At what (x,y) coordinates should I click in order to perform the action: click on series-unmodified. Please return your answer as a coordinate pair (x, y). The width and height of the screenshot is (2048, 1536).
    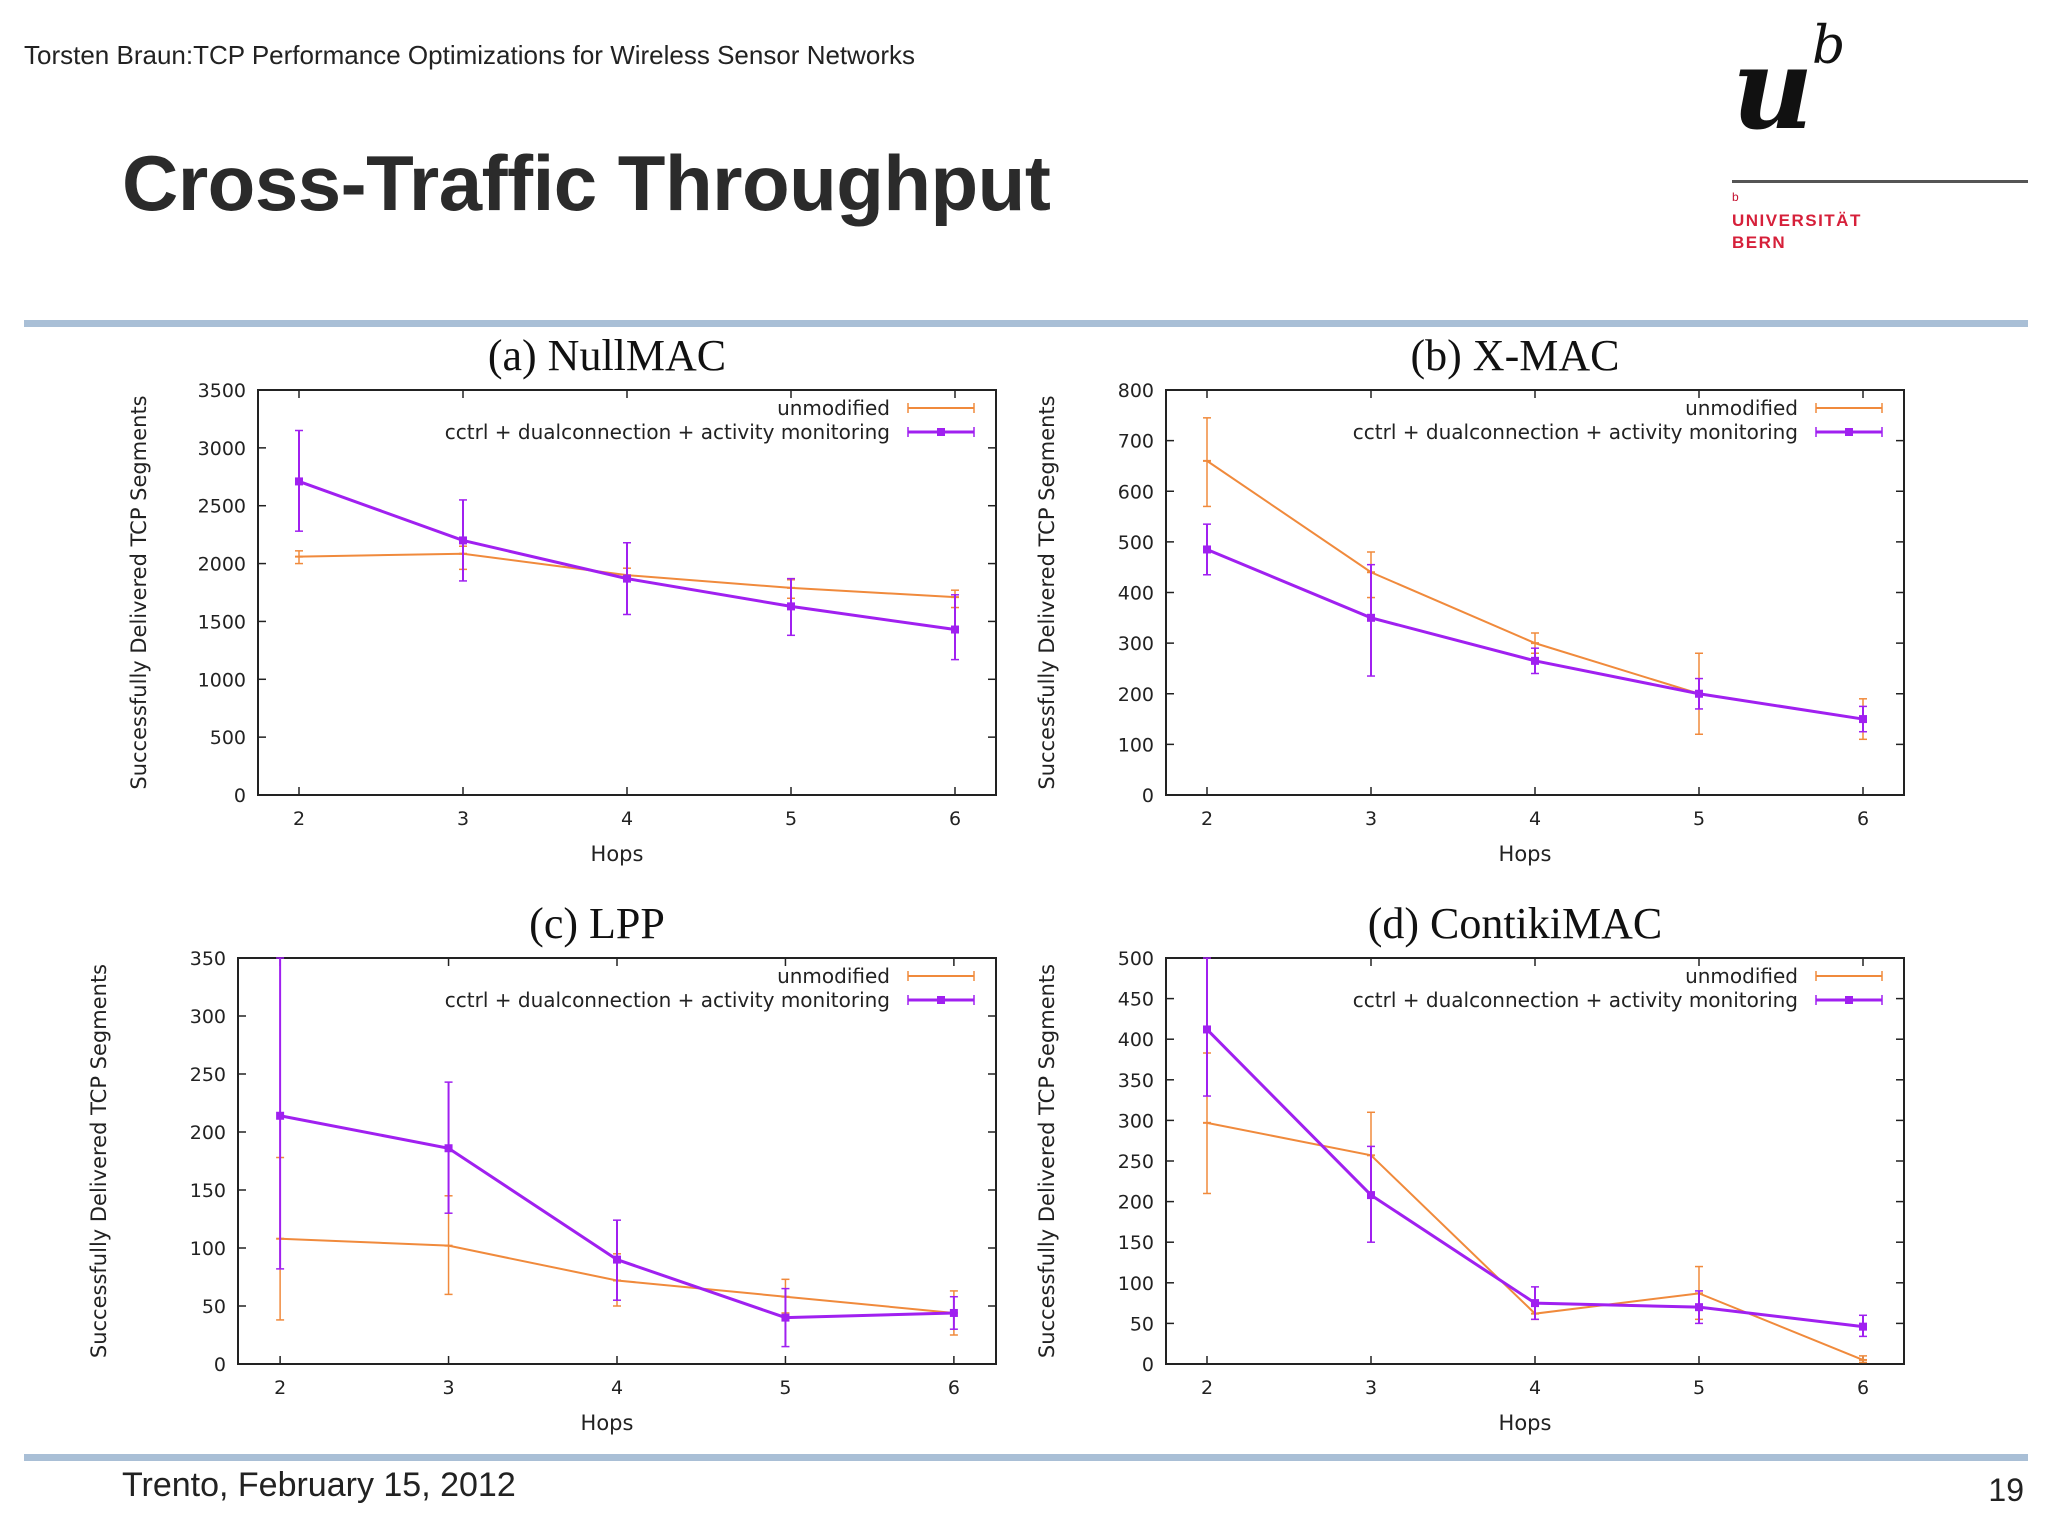
    Looking at the image, I should click on (1535, 579).